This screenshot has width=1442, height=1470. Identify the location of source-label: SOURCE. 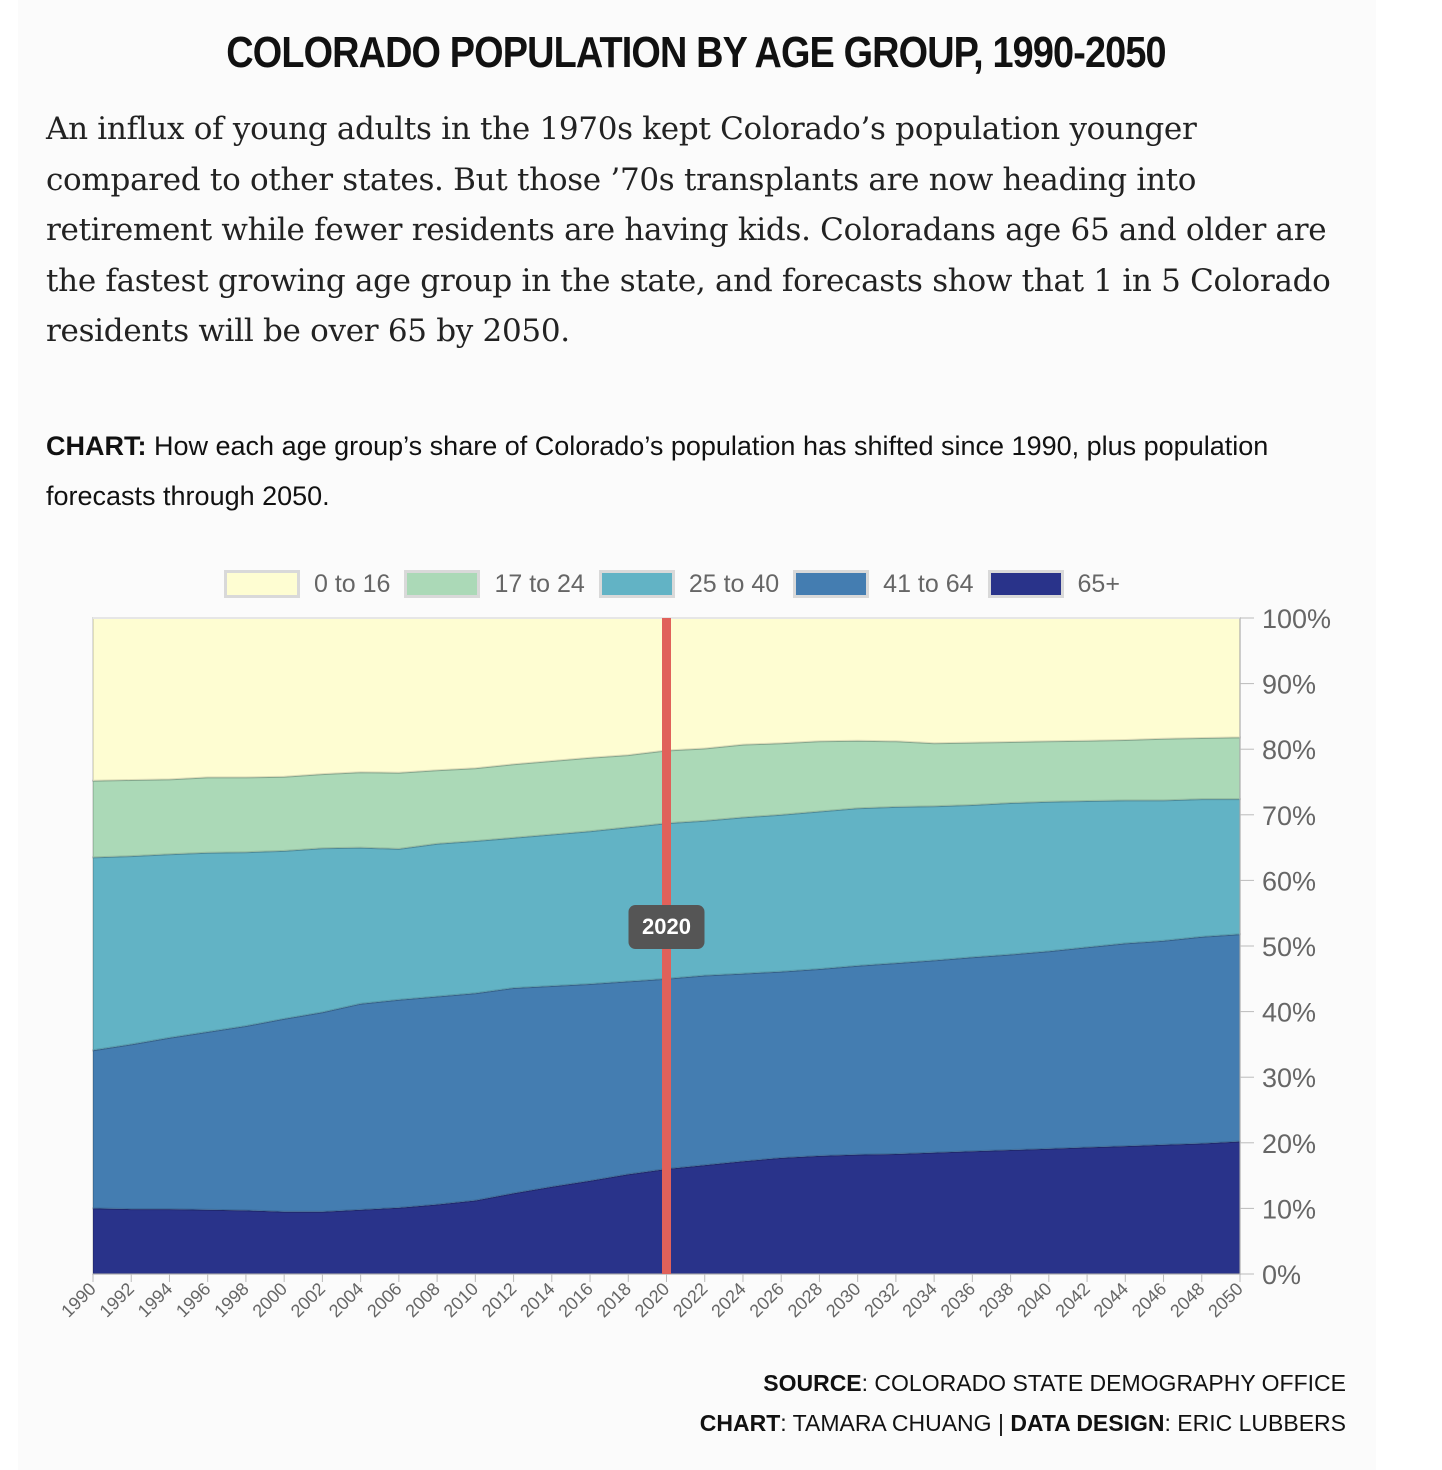
(812, 1383).